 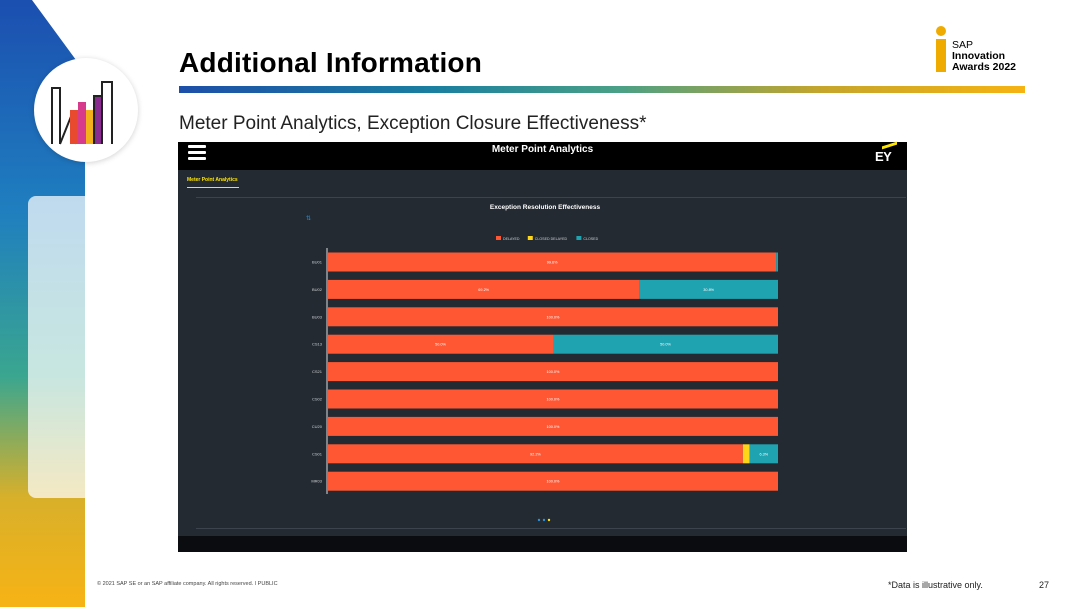 I want to click on y-tick-label: BU03, so click(x=317, y=316).